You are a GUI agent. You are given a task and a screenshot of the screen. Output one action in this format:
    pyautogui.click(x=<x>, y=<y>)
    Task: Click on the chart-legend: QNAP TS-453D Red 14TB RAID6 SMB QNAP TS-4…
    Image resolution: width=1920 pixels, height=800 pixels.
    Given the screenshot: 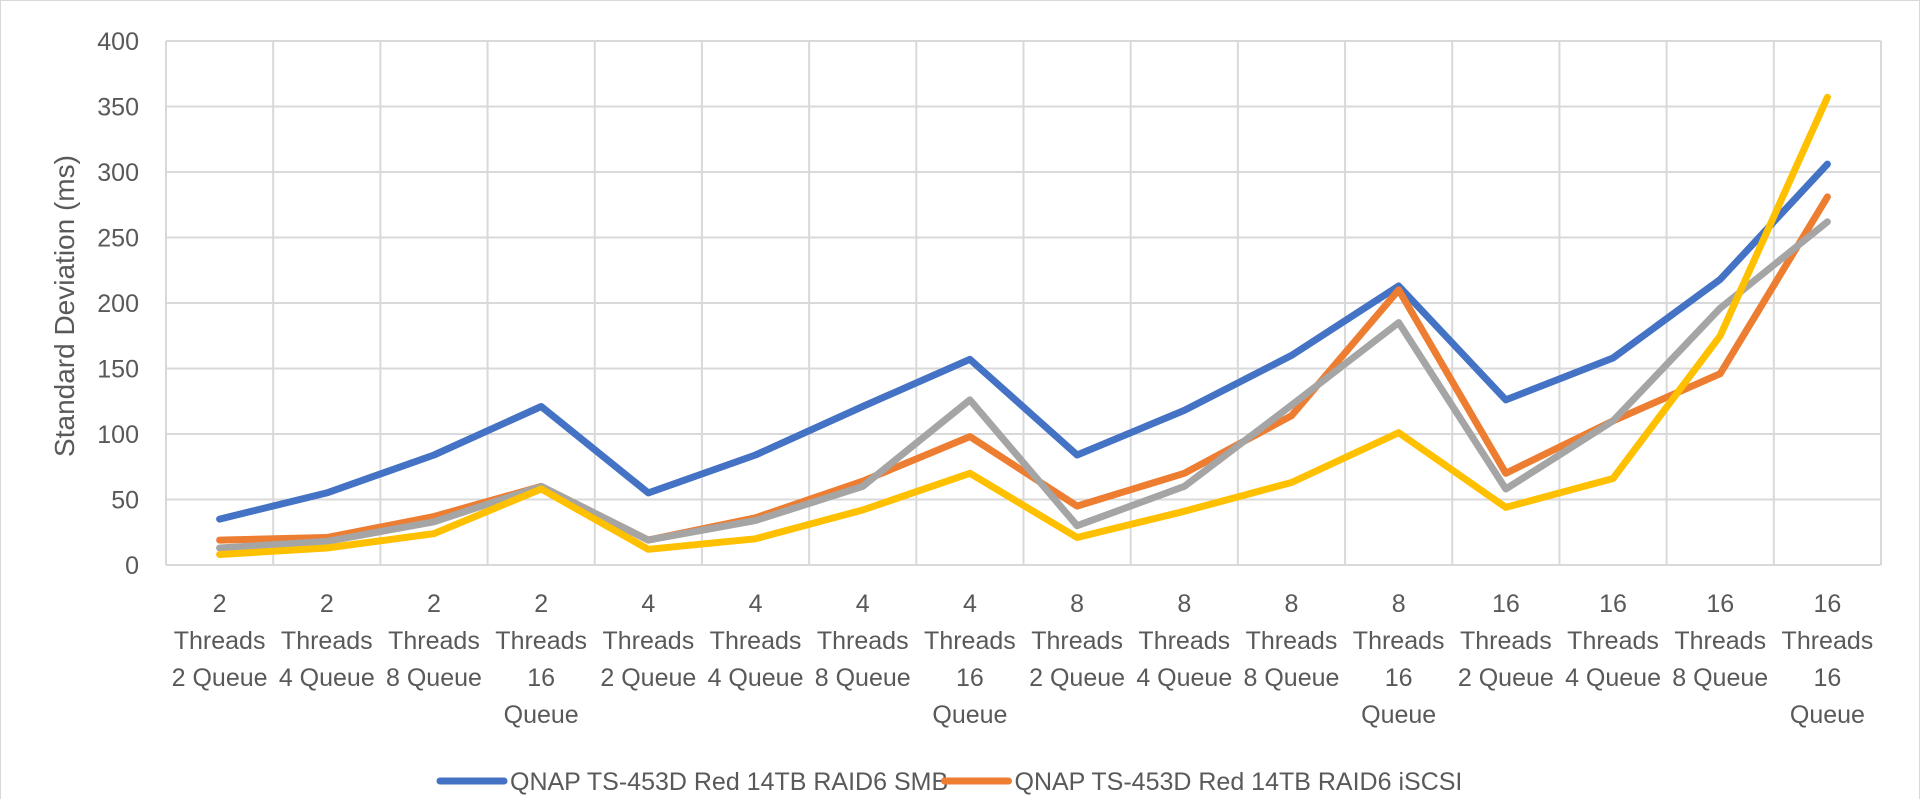 What is the action you would take?
    pyautogui.click(x=949, y=782)
    